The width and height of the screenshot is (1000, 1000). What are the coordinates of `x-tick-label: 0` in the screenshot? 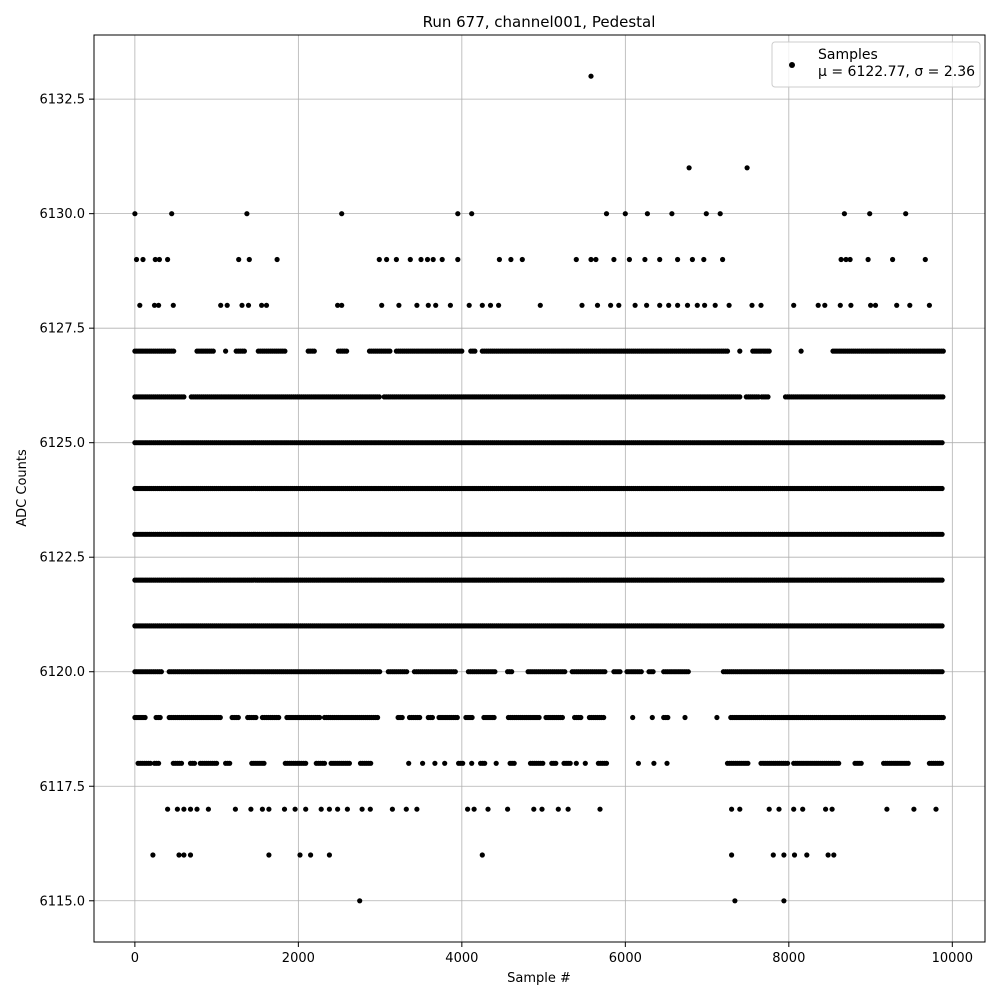 It's located at (135, 958).